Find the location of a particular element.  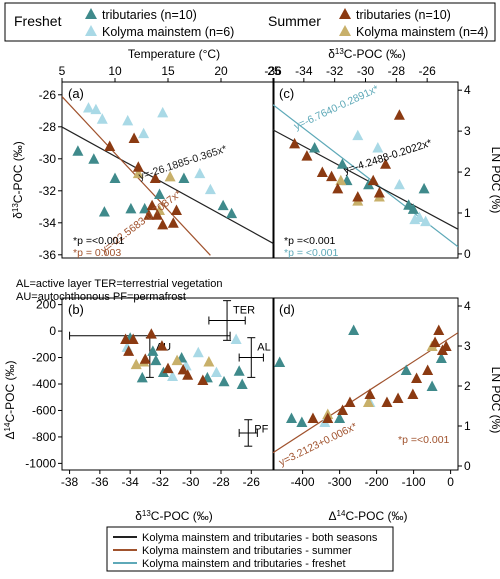

panel-a-x-tick-label: 25 is located at coordinates (274, 71).